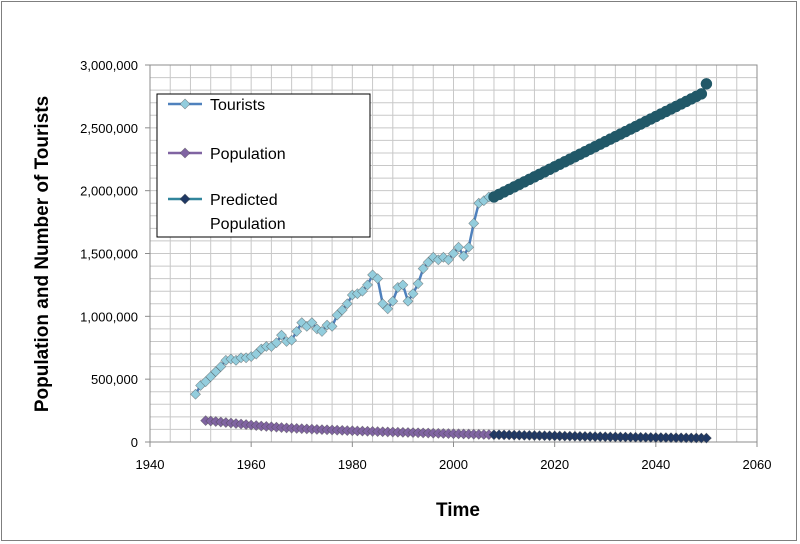 This screenshot has width=800, height=544. Describe the element at coordinates (342, 295) in the screenshot. I see `series-tourists` at that location.